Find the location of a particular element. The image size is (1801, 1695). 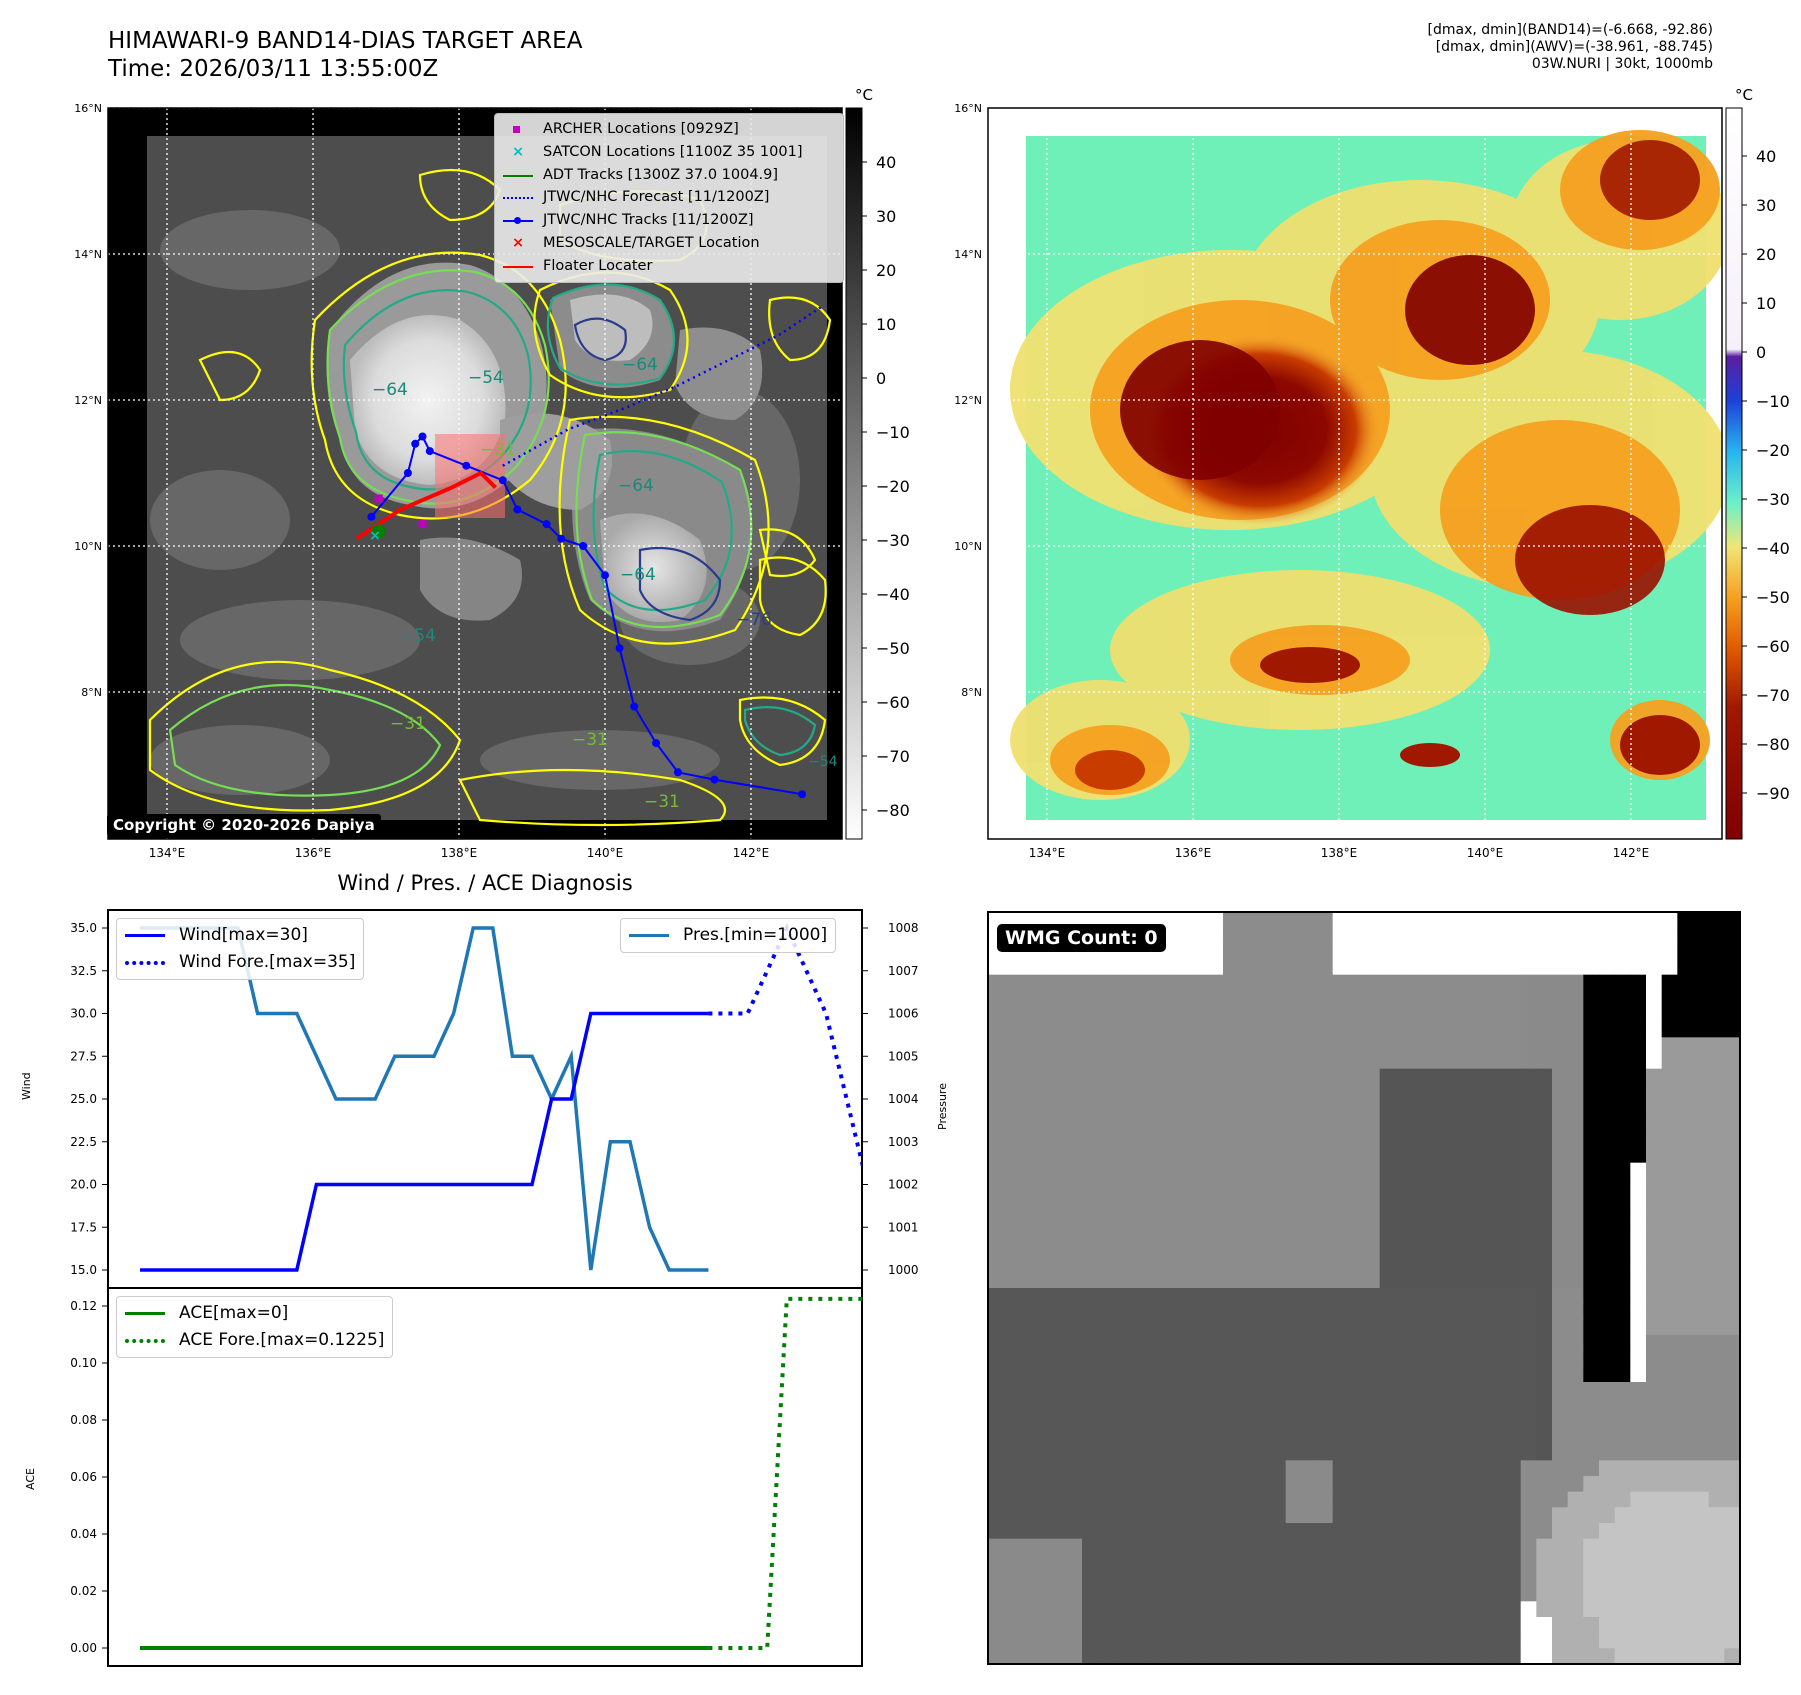

colorbar-tick-label: 10 is located at coordinates (1766, 303).